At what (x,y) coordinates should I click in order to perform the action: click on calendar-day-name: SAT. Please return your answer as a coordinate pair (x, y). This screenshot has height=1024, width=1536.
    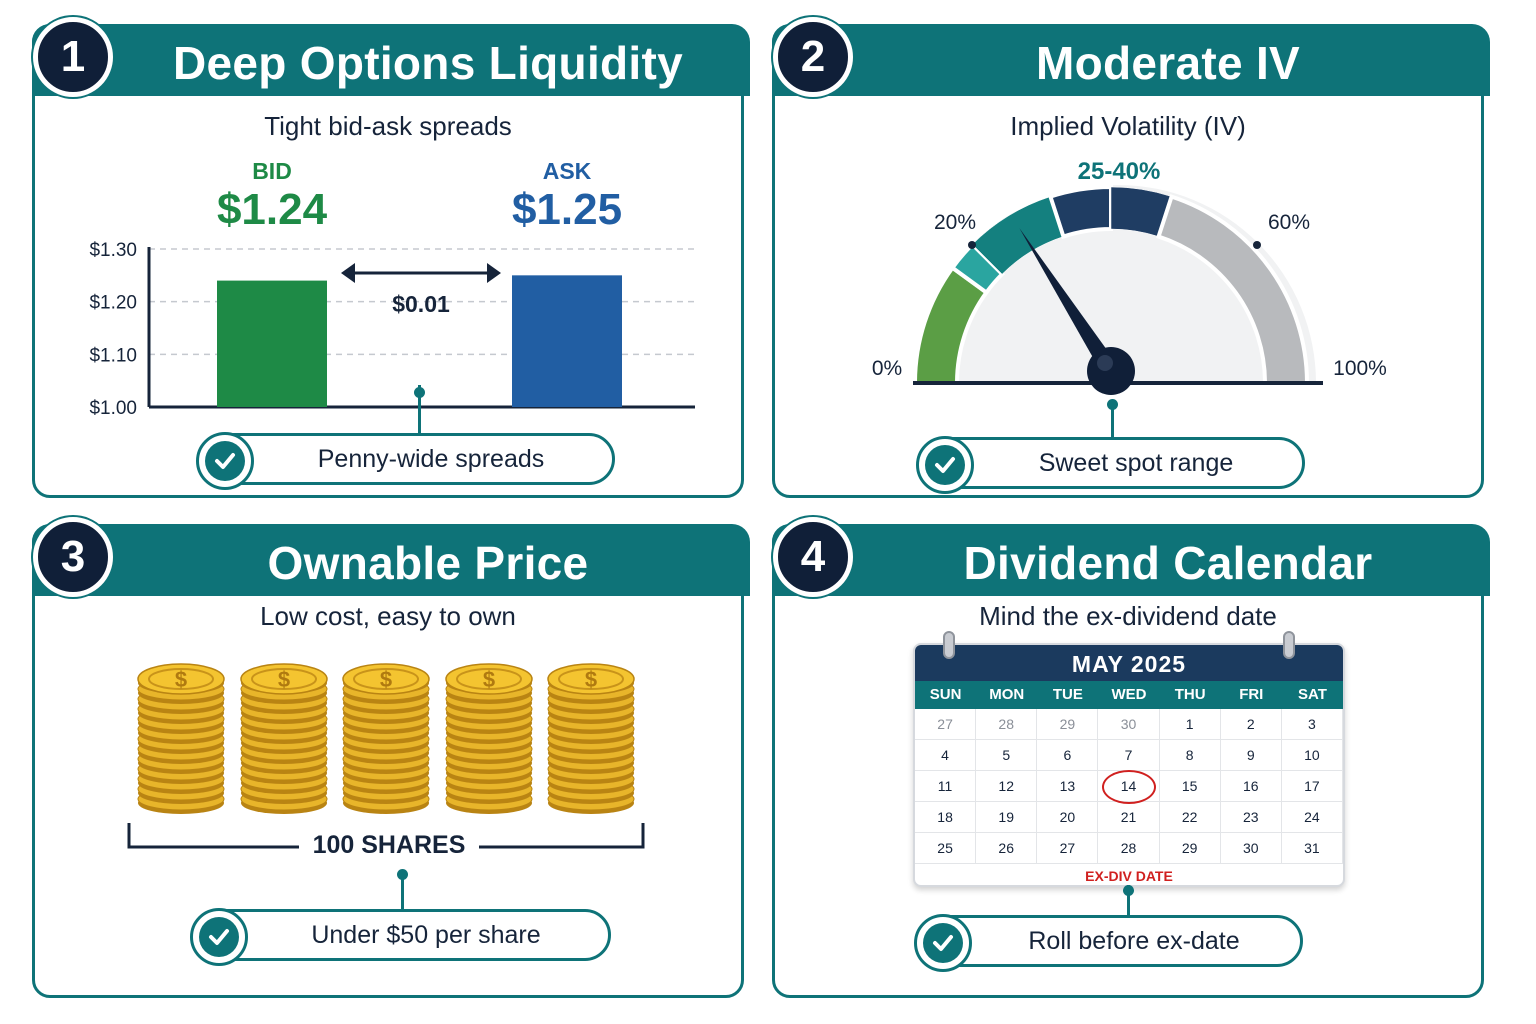
    Looking at the image, I should click on (1312, 694).